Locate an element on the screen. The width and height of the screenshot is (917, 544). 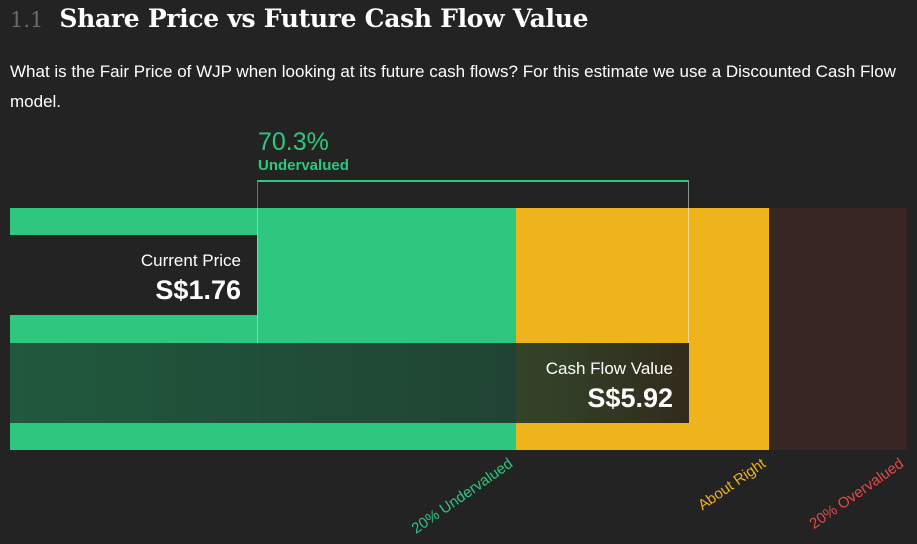
cash-flow-value-bar: Cash Flow Value S$5.92 is located at coordinates (349, 383).